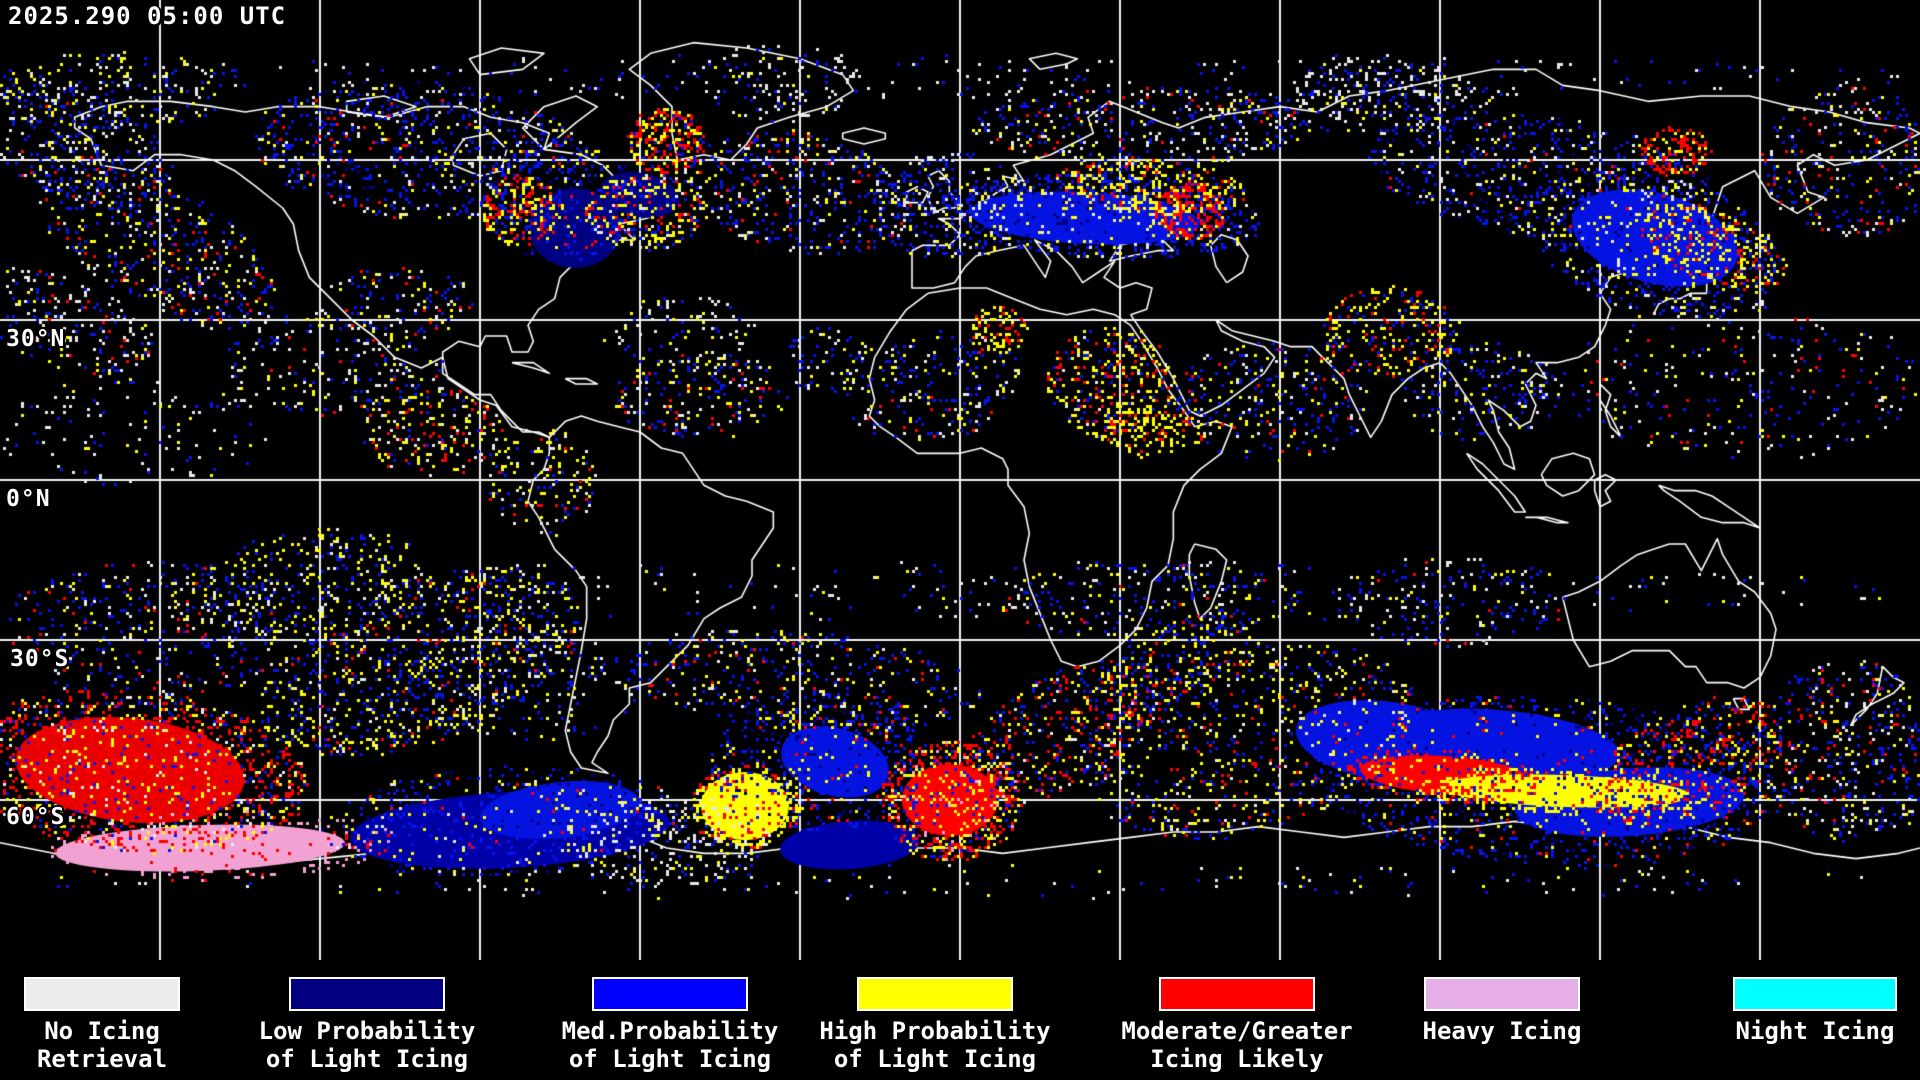  I want to click on legend-label-moderate-greater-icing: Moderate/Greater, so click(1237, 1031).